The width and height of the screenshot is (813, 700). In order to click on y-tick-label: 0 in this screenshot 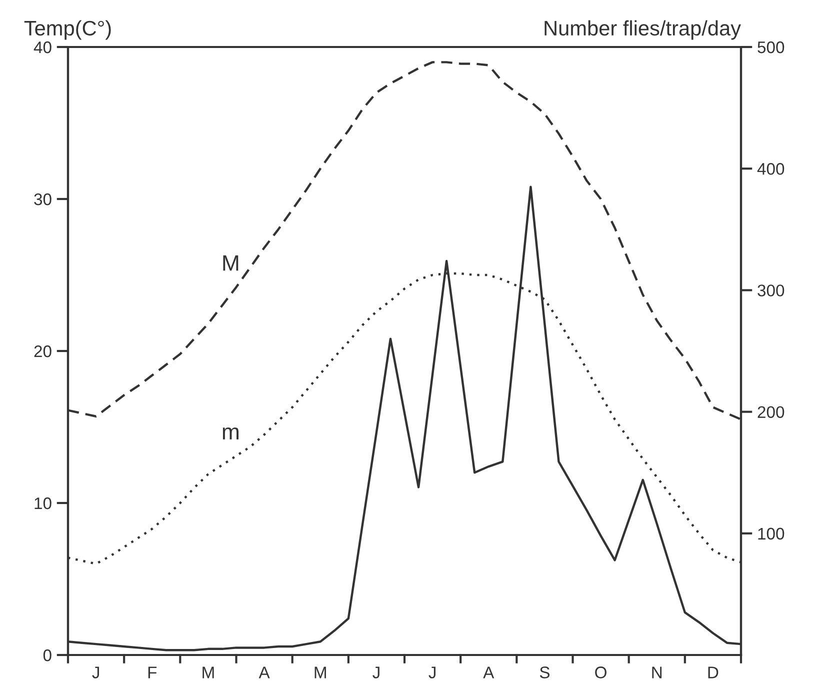, I will do `click(47, 655)`.